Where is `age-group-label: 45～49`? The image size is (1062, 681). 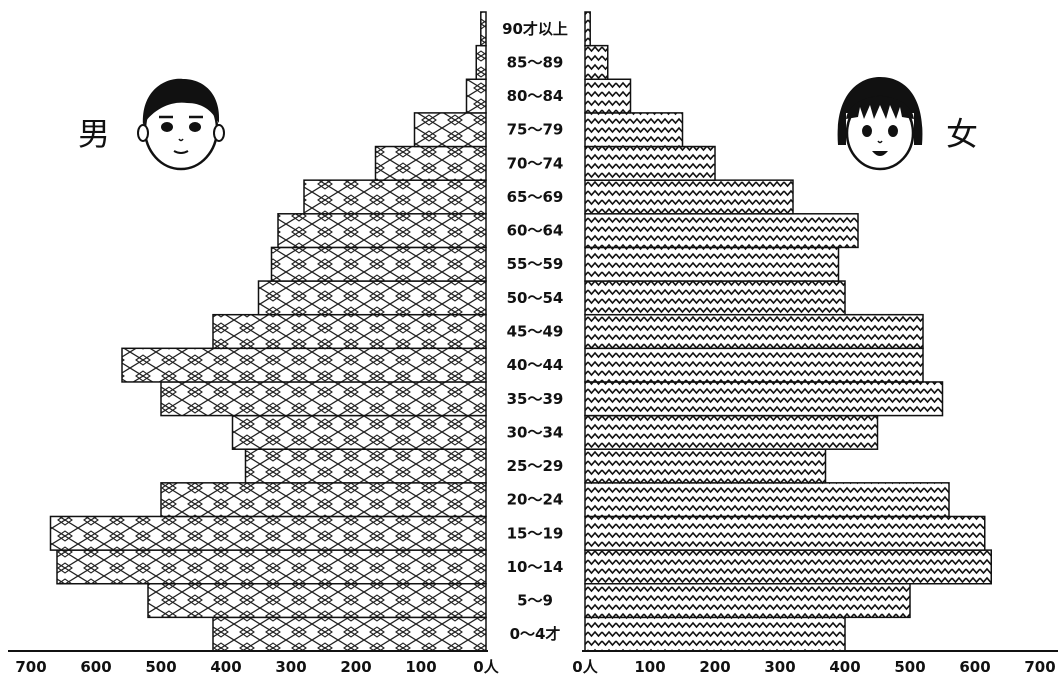 age-group-label: 45～49 is located at coordinates (535, 332).